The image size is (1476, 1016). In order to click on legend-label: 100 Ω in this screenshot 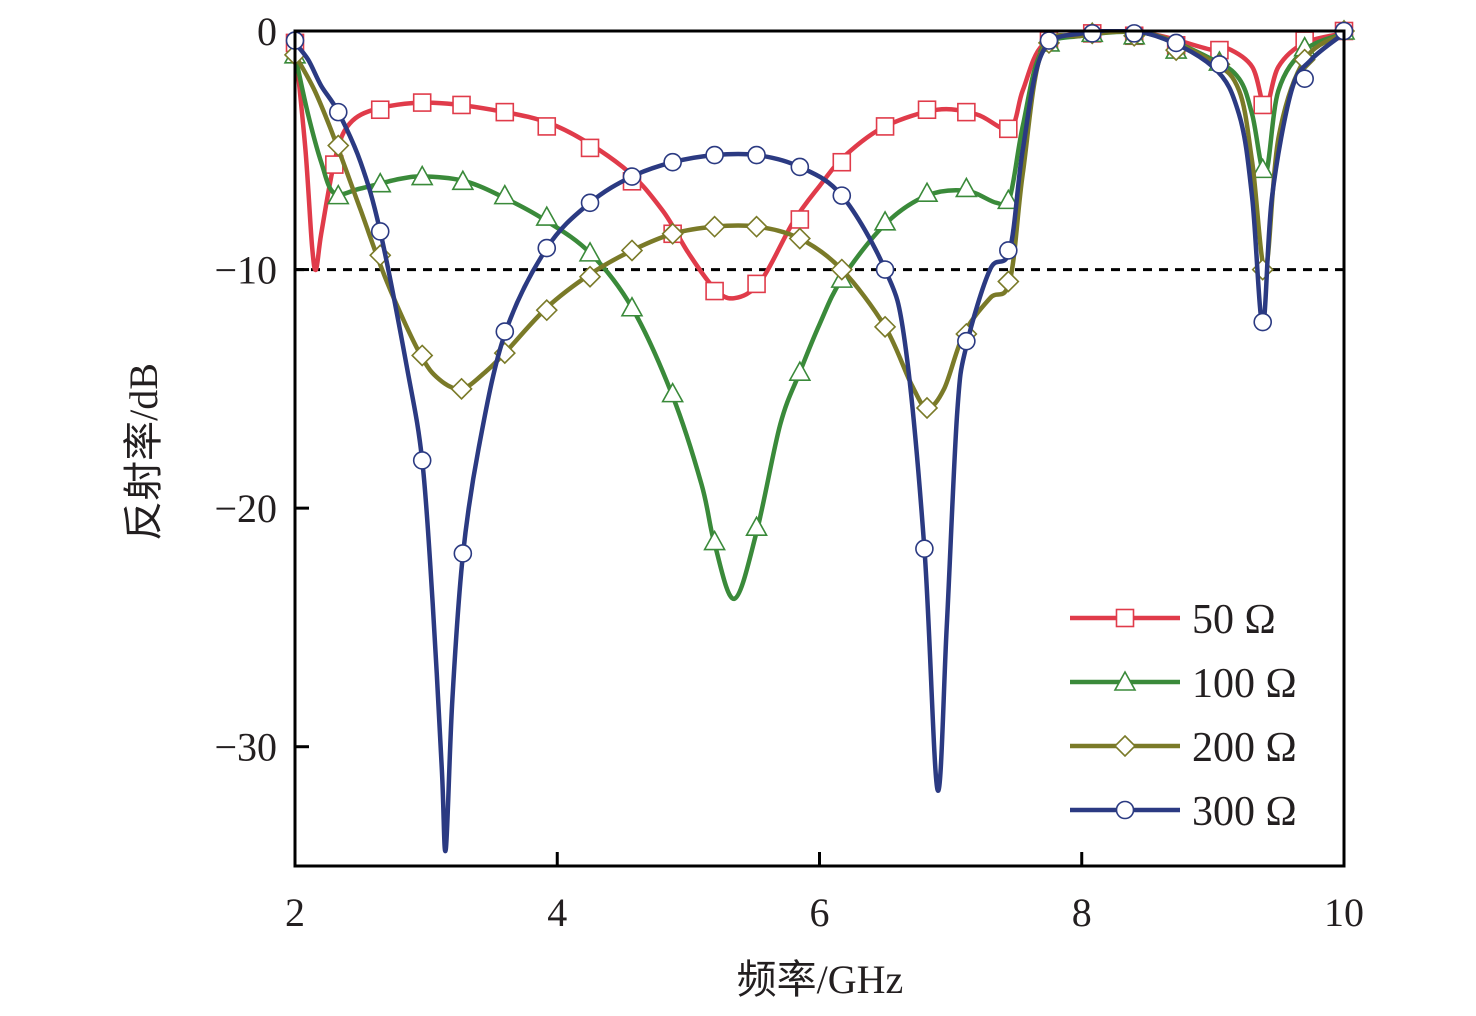, I will do `click(1244, 684)`.